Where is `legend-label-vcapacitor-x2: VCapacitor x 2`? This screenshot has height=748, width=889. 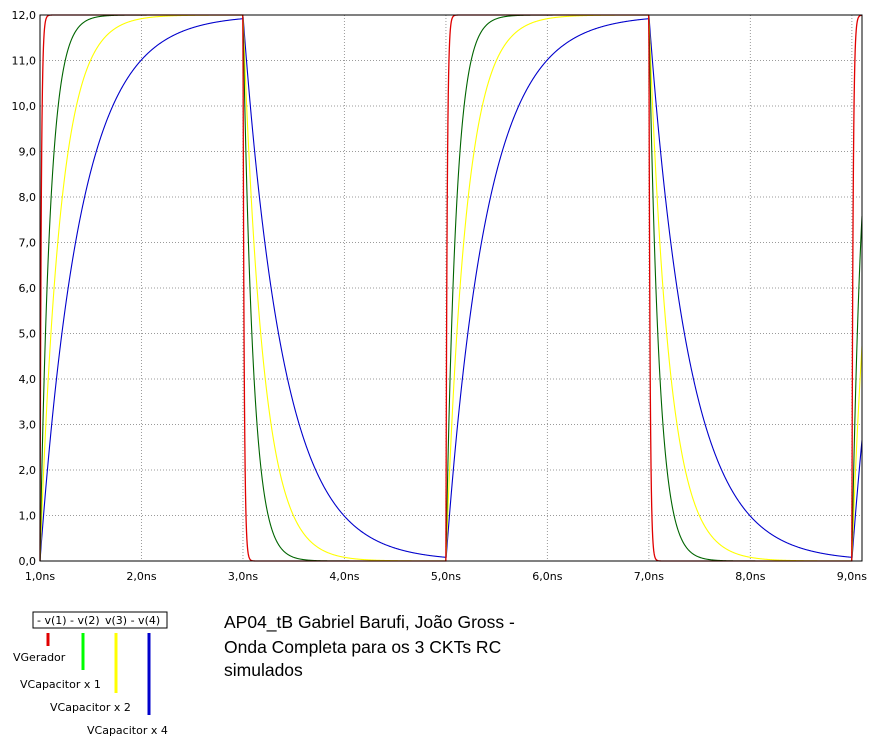
legend-label-vcapacitor-x2: VCapacitor x 2 is located at coordinates (90, 707).